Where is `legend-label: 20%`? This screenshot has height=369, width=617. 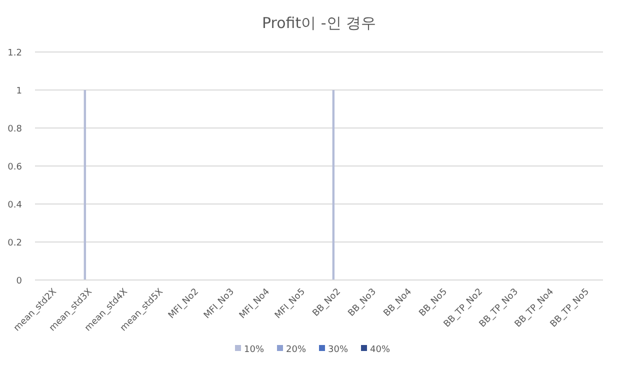
legend-label: 20% is located at coordinates (296, 350).